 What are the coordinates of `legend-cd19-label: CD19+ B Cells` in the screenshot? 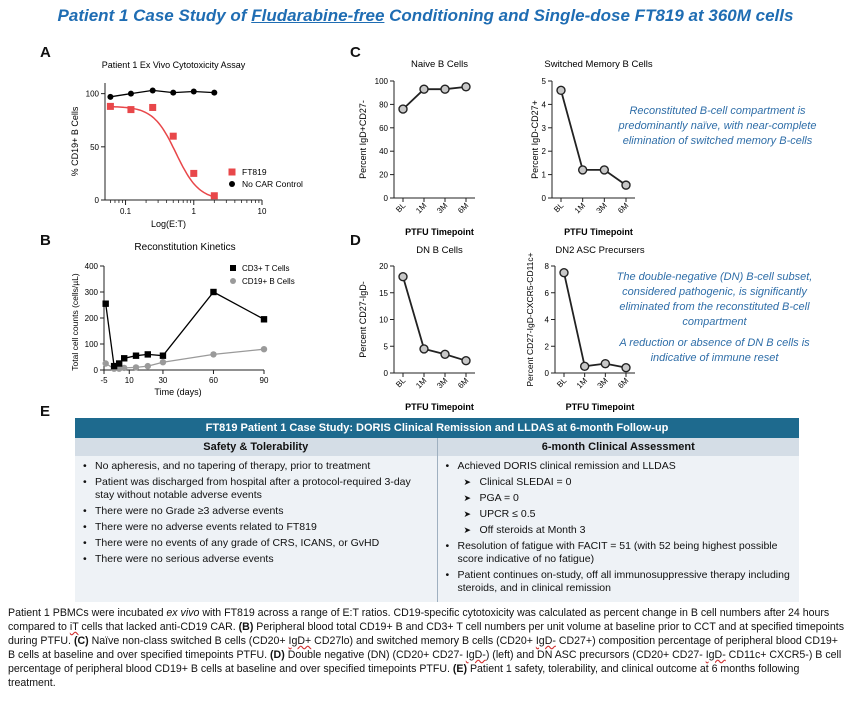 It's located at (268, 281).